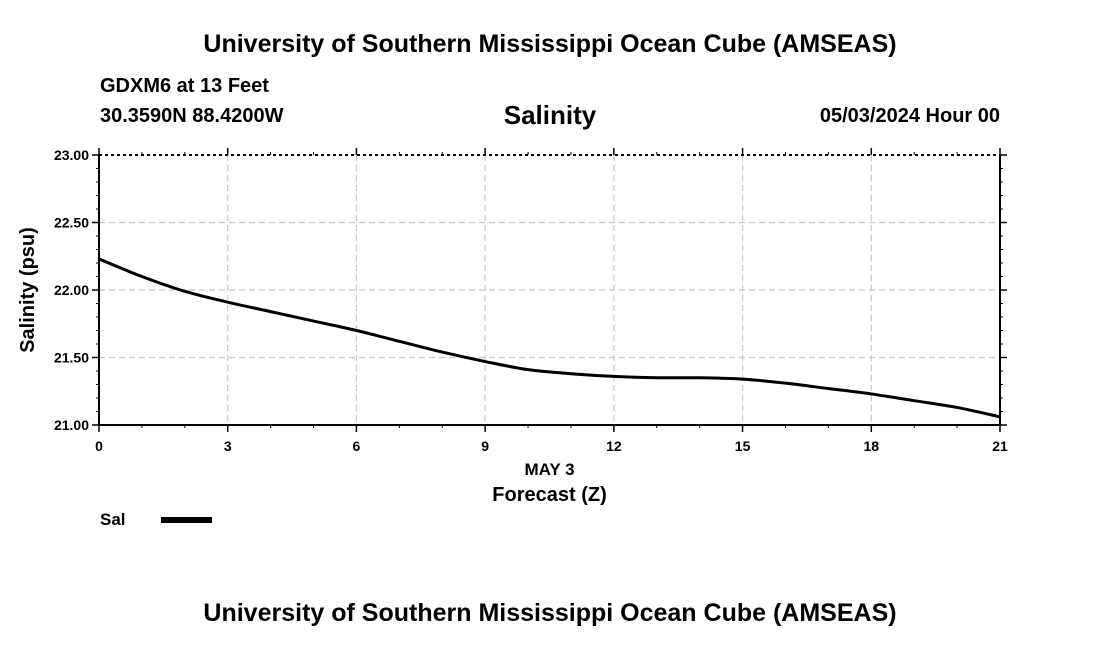 Image resolution: width=1100 pixels, height=650 pixels. I want to click on y-tick-label: 21.00, so click(71, 425).